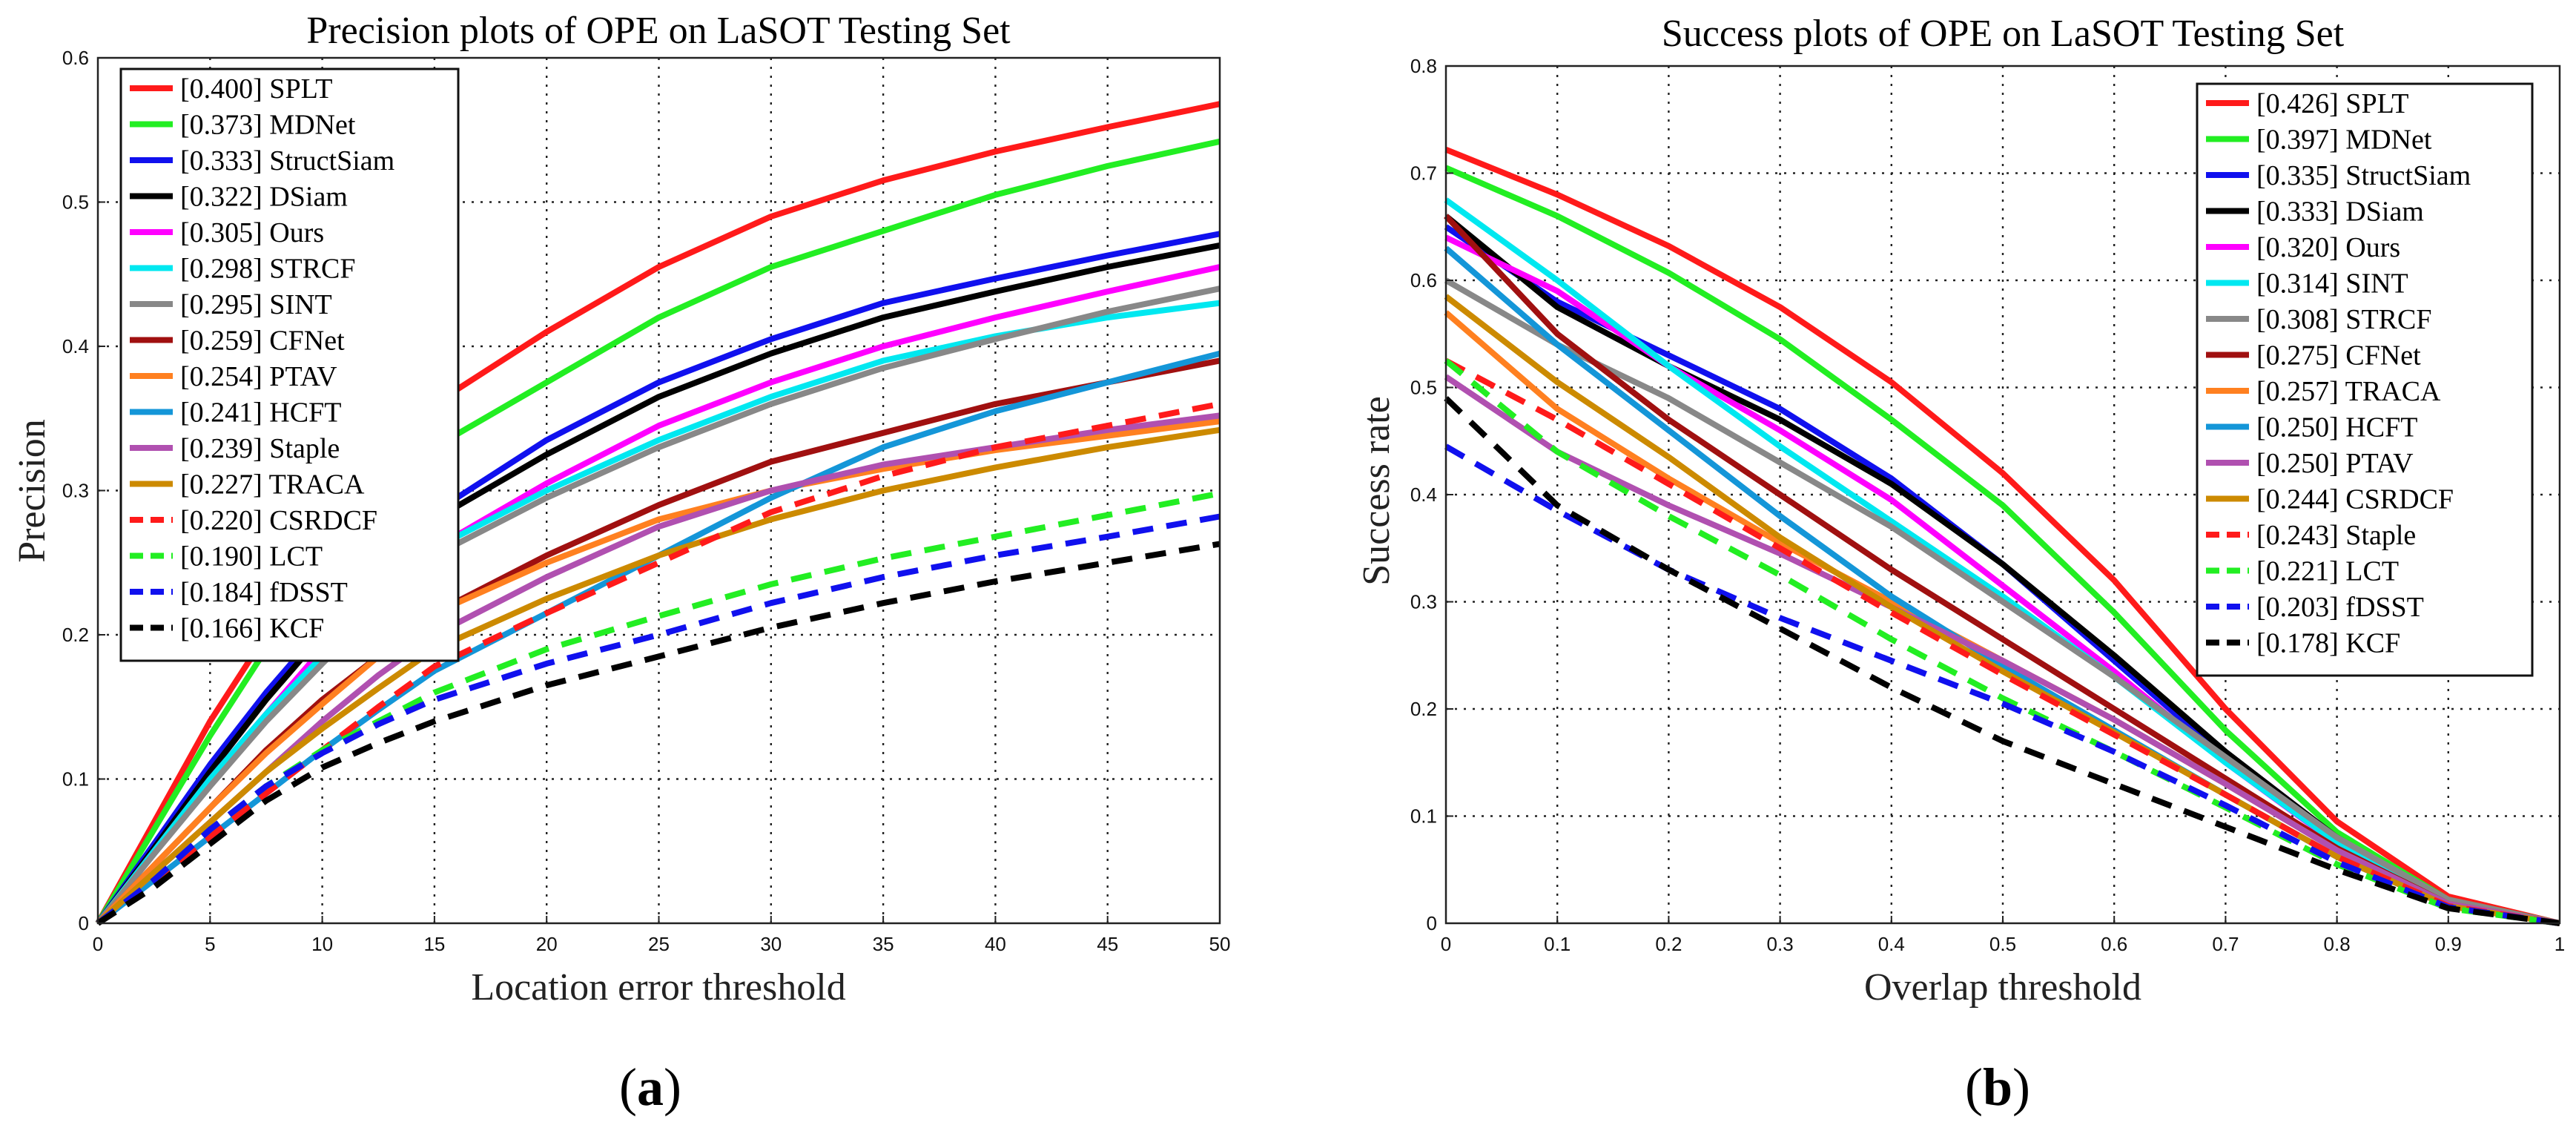  What do you see at coordinates (2340, 213) in the screenshot?
I see `legend-label-3: [0.333] DSiam` at bounding box center [2340, 213].